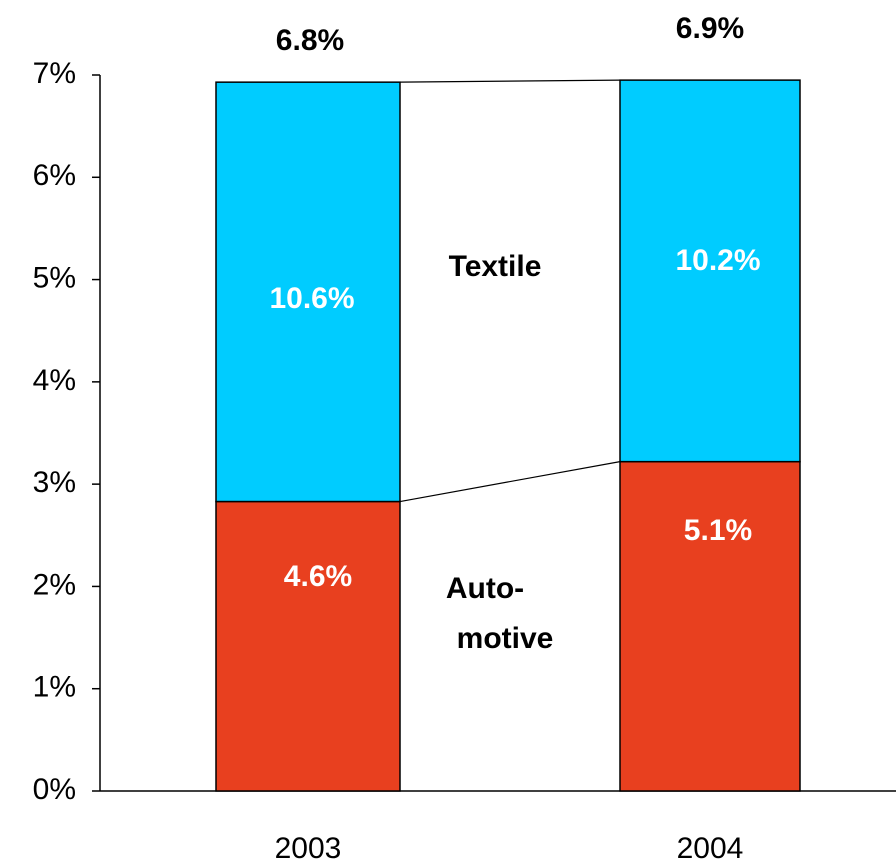 This screenshot has width=896, height=866. What do you see at coordinates (495, 266) in the screenshot?
I see `series-label: Textile` at bounding box center [495, 266].